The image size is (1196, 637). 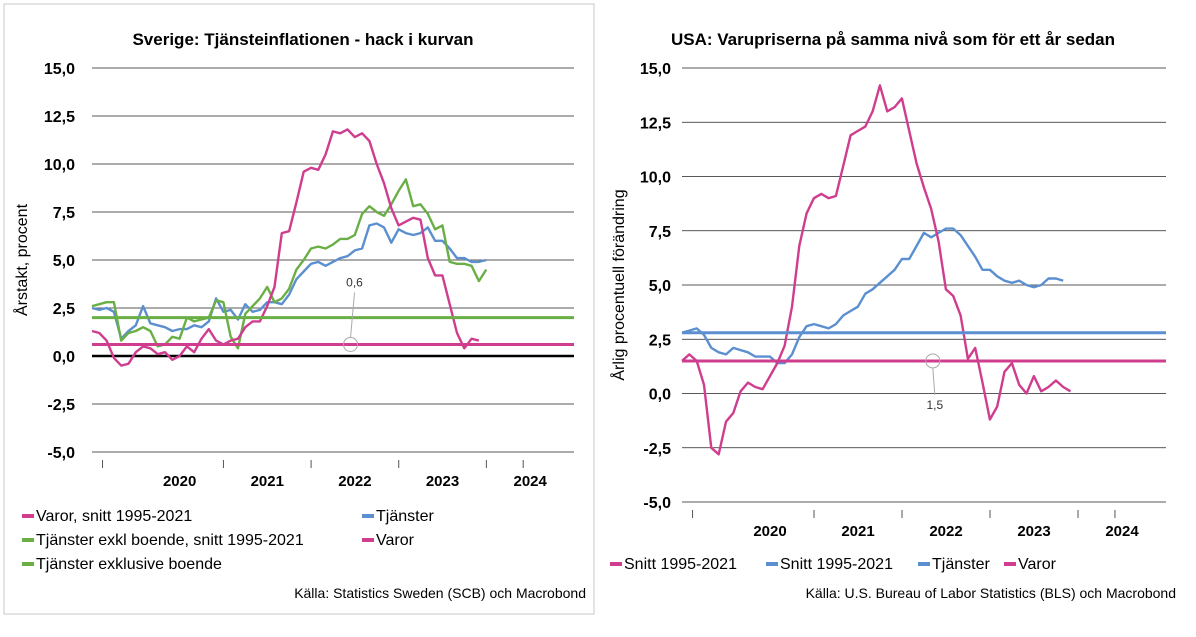 What do you see at coordinates (114, 516) in the screenshot?
I see `legend-label: Varor, snitt 1995-2021` at bounding box center [114, 516].